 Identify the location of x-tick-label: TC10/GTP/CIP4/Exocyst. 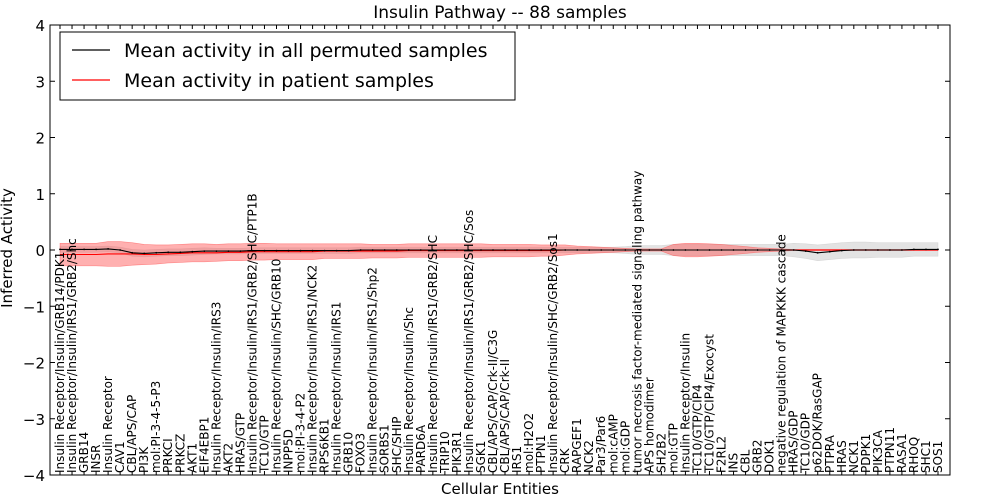
(710, 404).